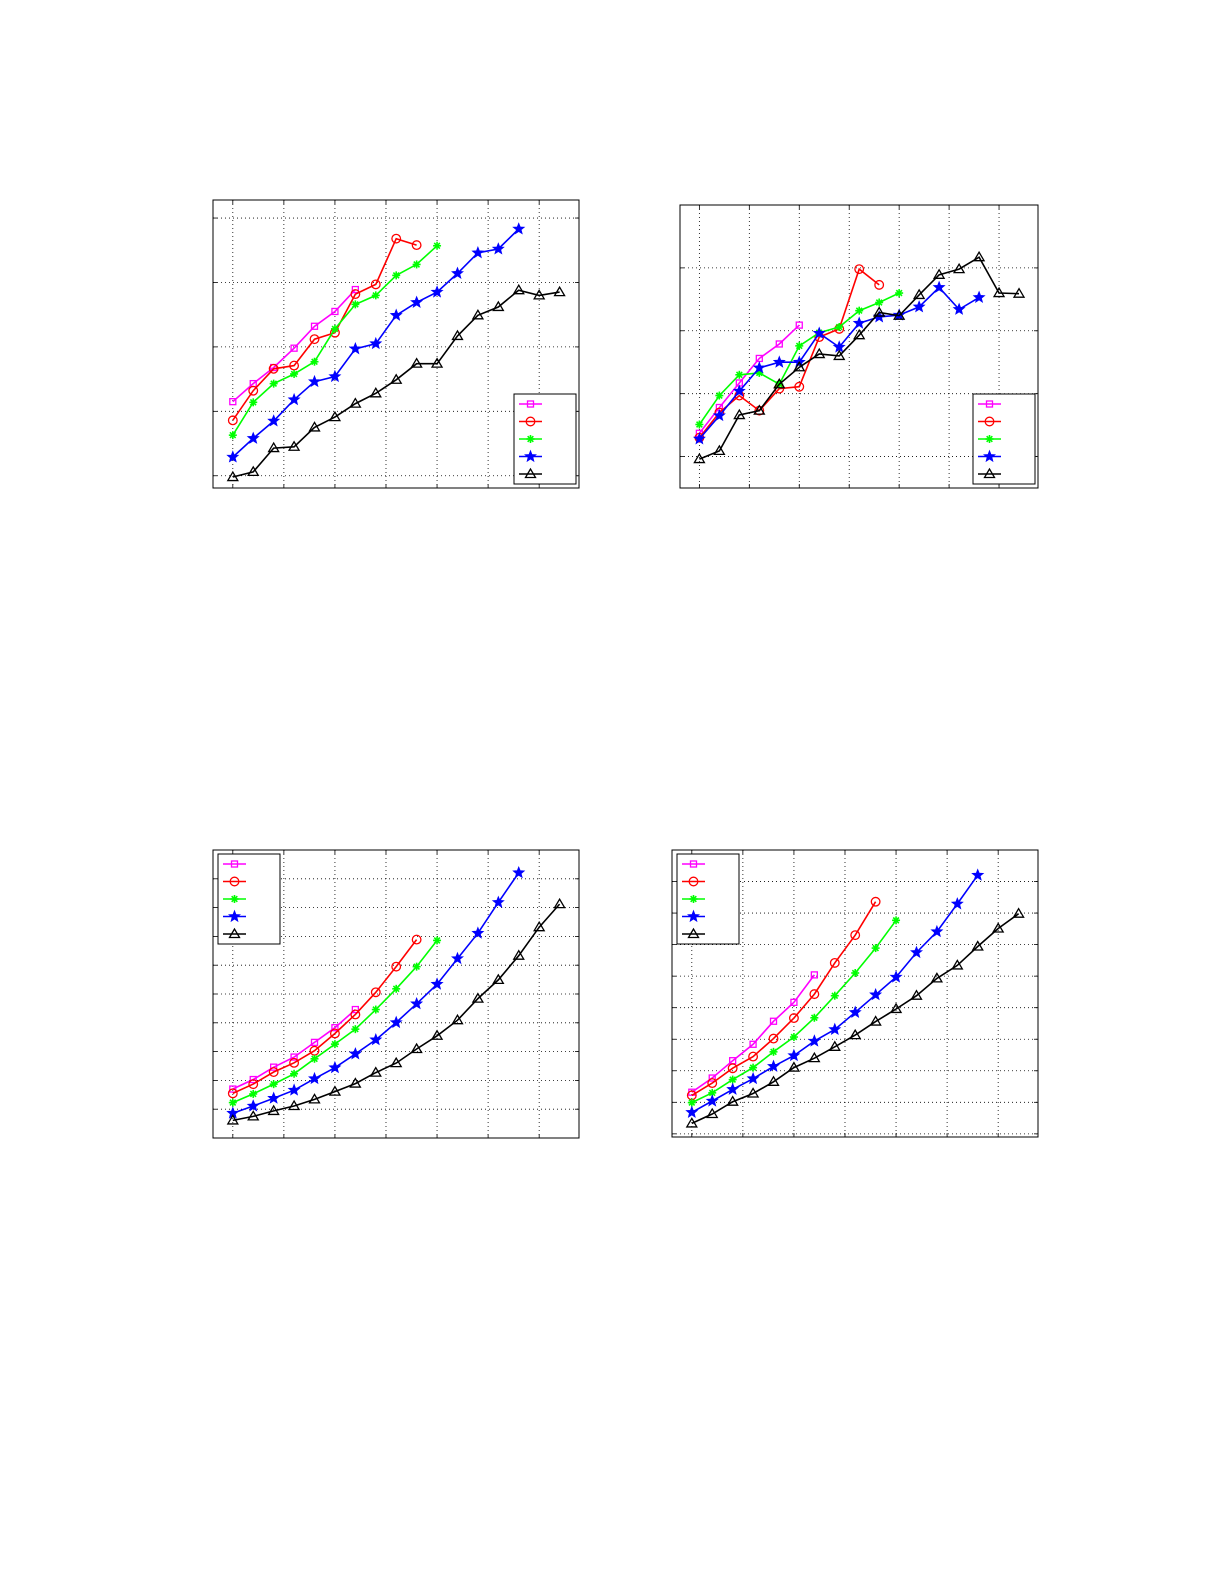 This screenshot has width=1225, height=1585. Describe the element at coordinates (249, 899) in the screenshot. I see `legend` at that location.